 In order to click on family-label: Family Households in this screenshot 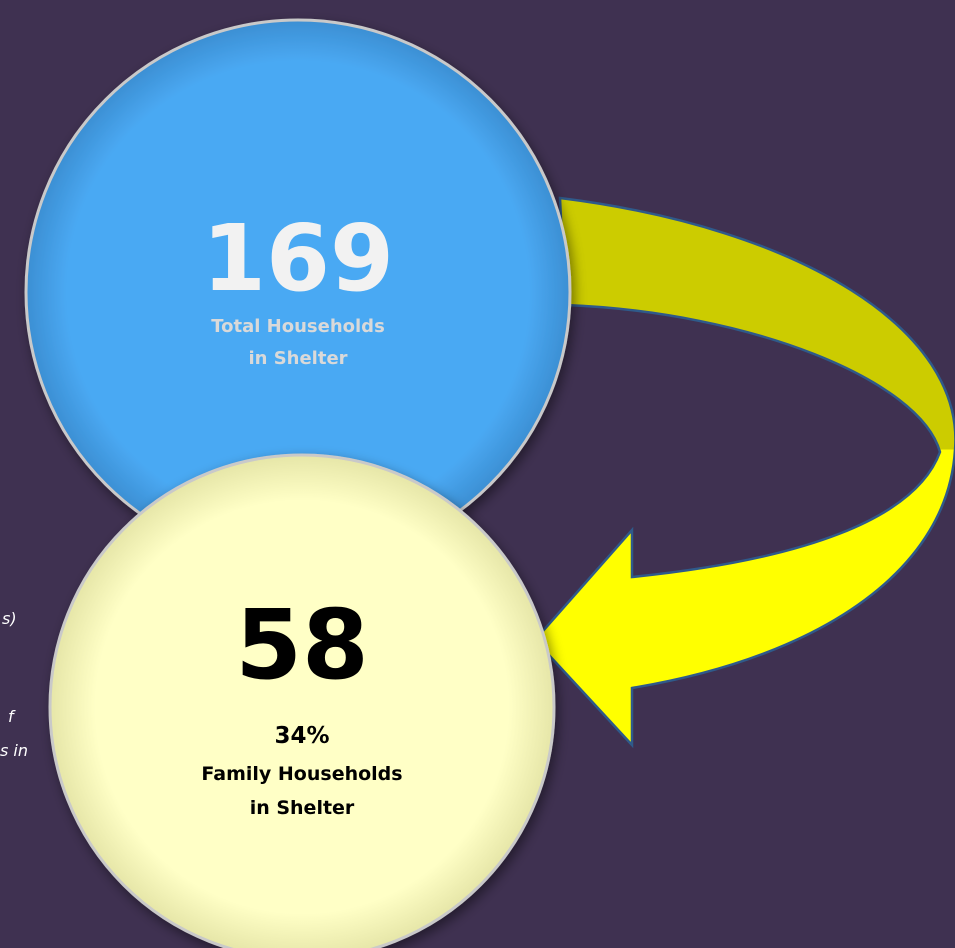, I will do `click(301, 774)`.